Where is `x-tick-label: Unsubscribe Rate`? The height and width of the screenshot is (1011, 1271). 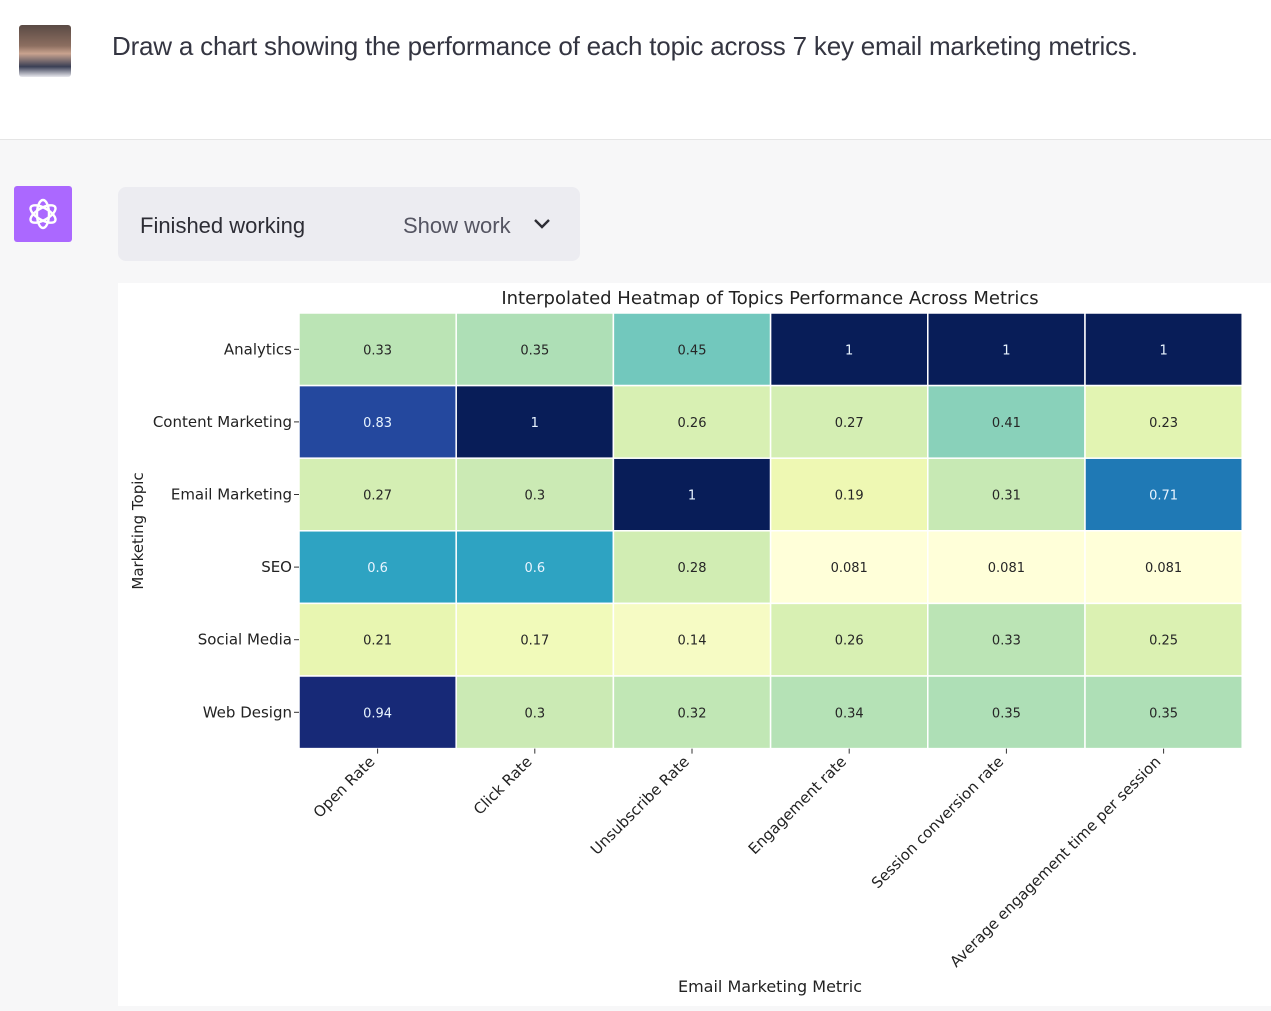
x-tick-label: Unsubscribe Rate is located at coordinates (640, 806).